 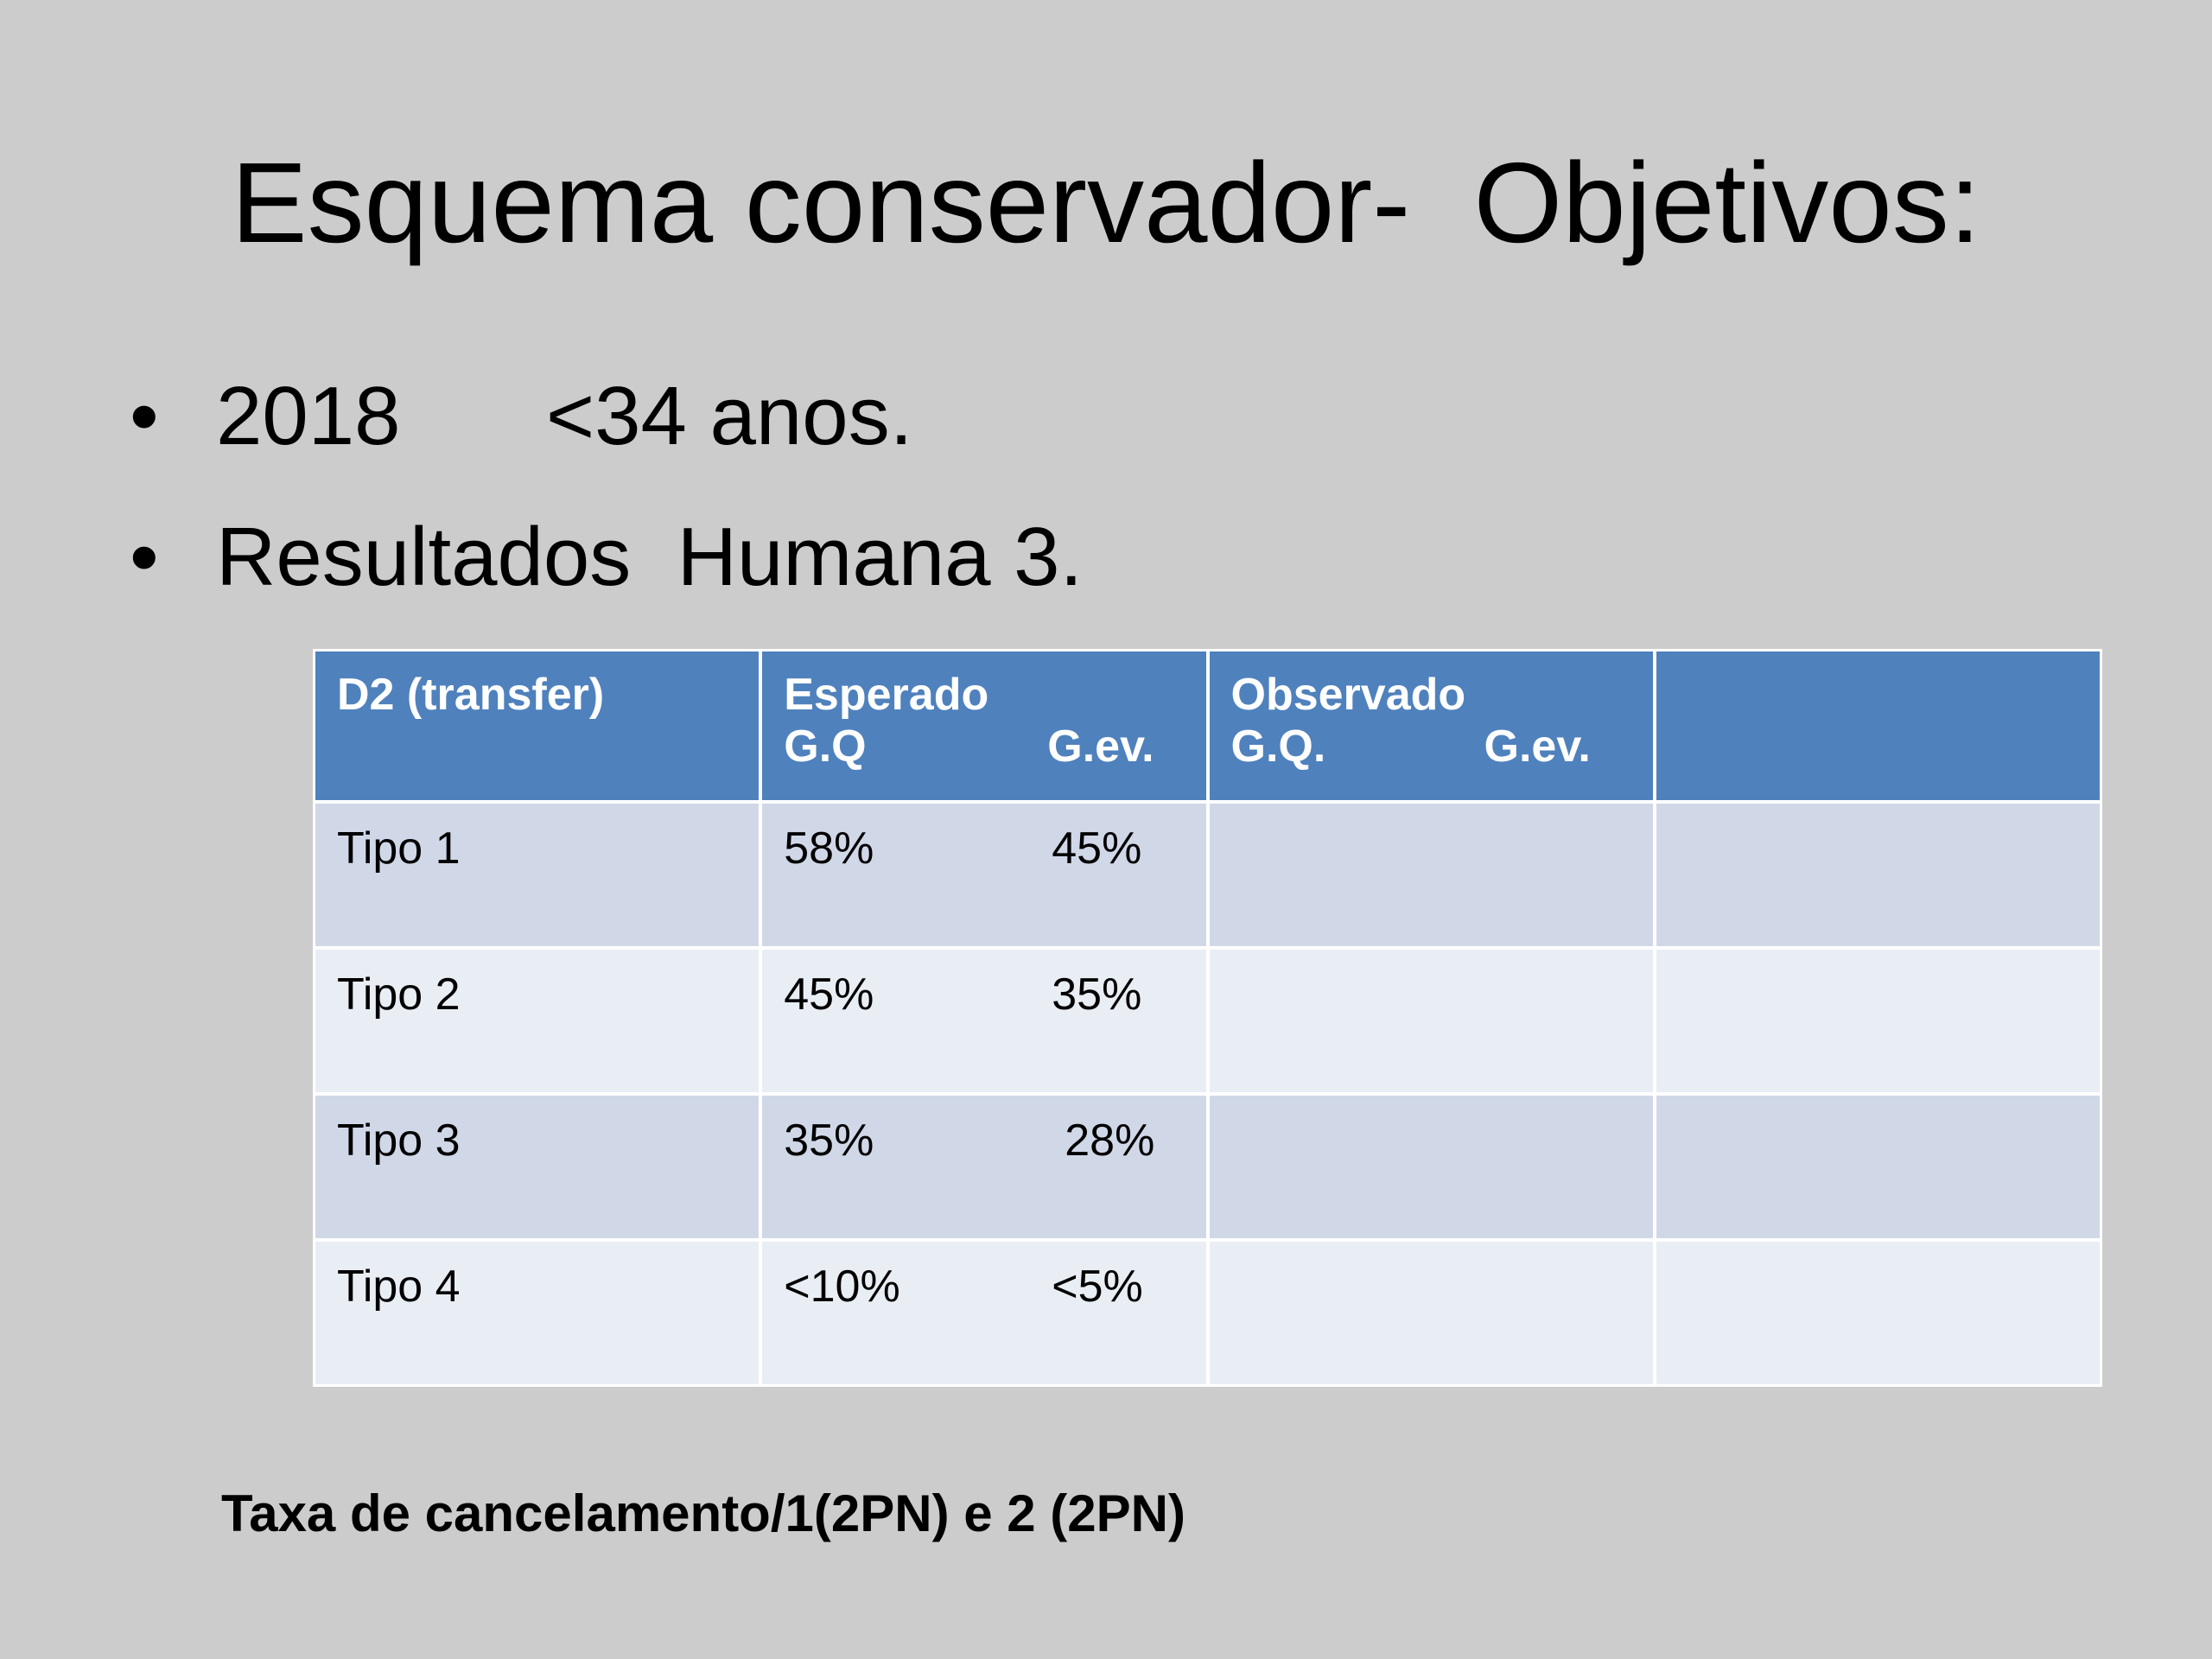 What do you see at coordinates (399, 1287) in the screenshot?
I see `row-label: Tipo 4` at bounding box center [399, 1287].